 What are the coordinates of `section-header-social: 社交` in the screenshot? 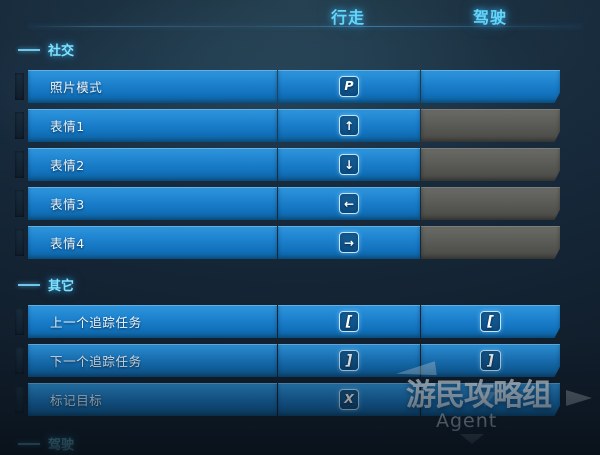 It's located at (46, 49).